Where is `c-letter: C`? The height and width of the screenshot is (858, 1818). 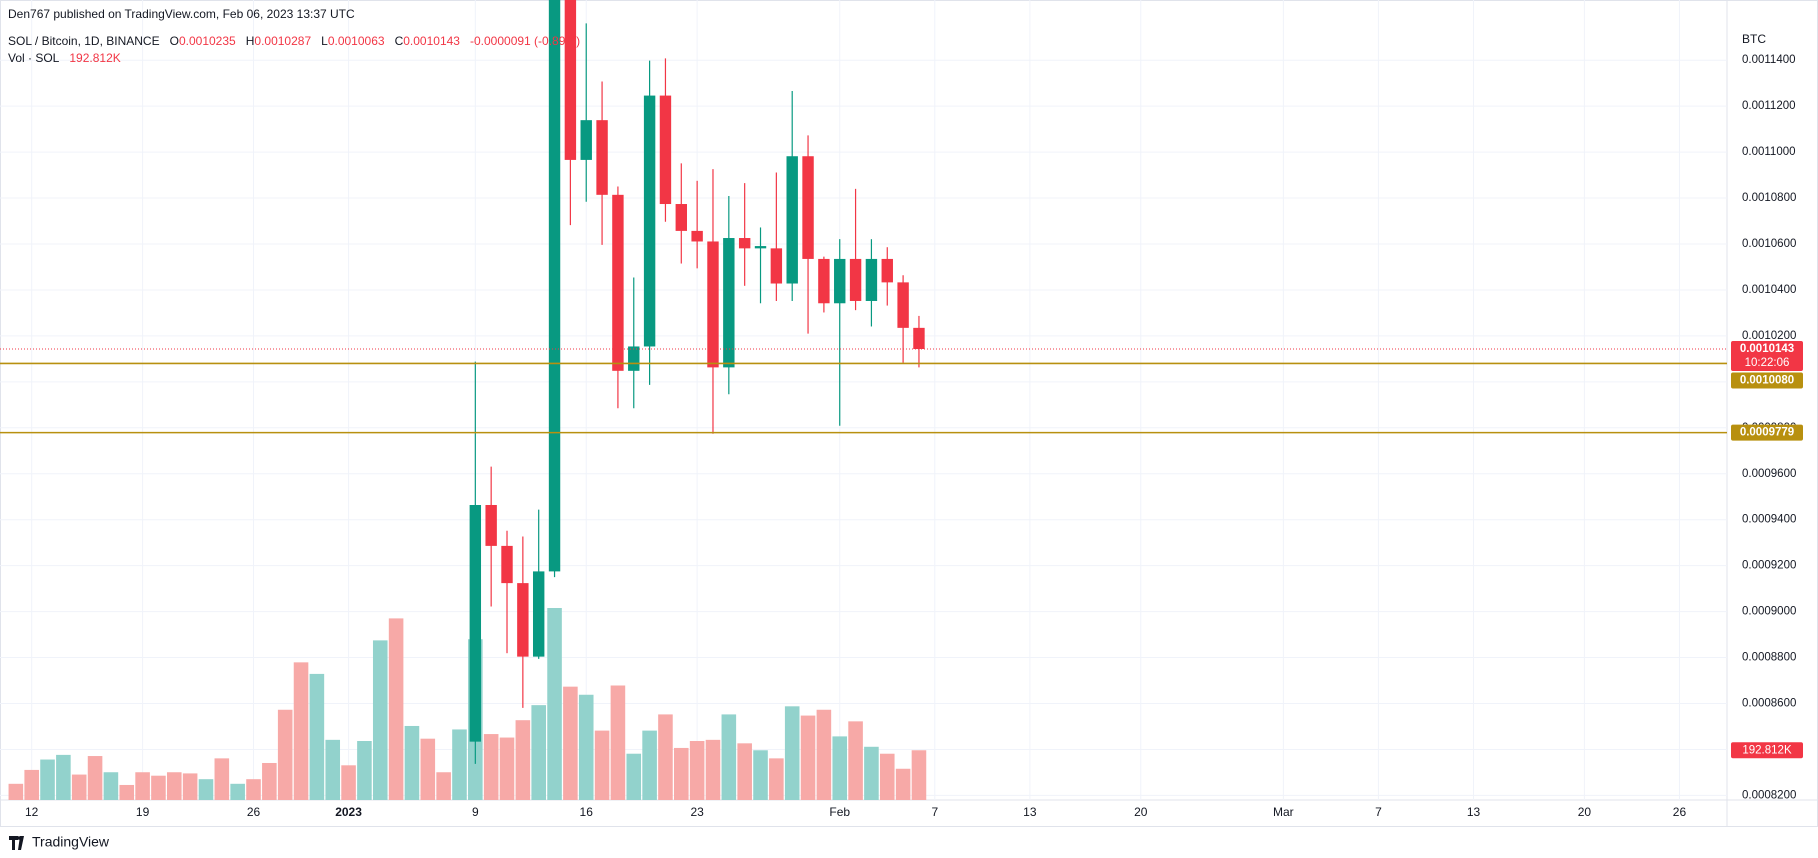 c-letter: C is located at coordinates (399, 41).